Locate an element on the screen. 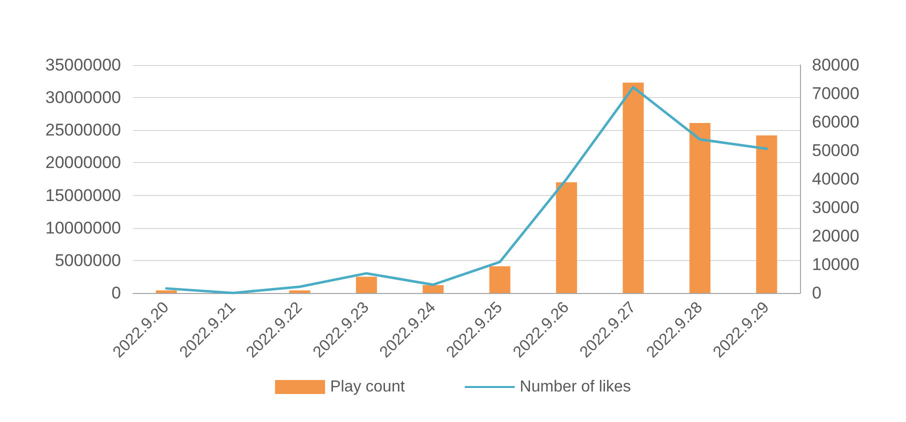 The image size is (906, 422). y-tick-label: 25000000 is located at coordinates (83, 130).